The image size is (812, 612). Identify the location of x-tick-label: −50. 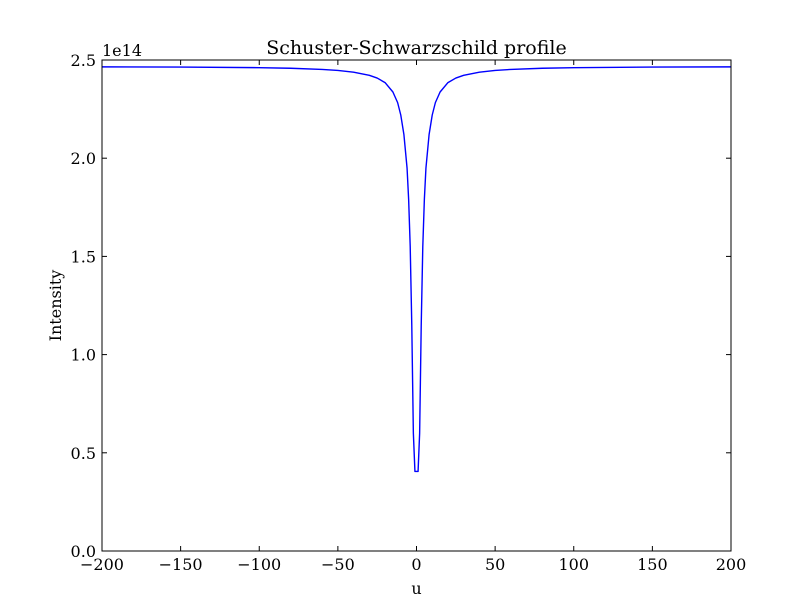
(338, 564).